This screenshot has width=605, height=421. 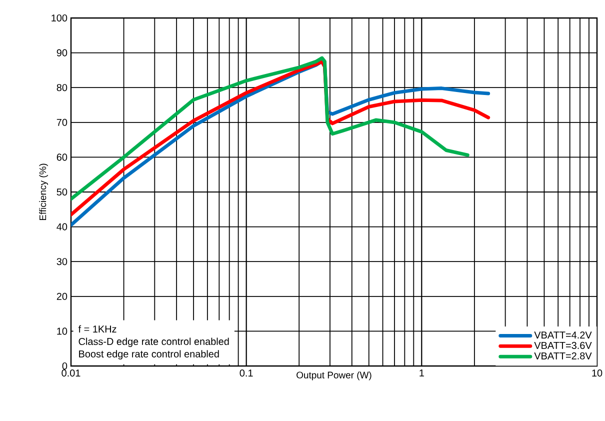 What do you see at coordinates (62, 122) in the screenshot?
I see `y-tick-label: 70` at bounding box center [62, 122].